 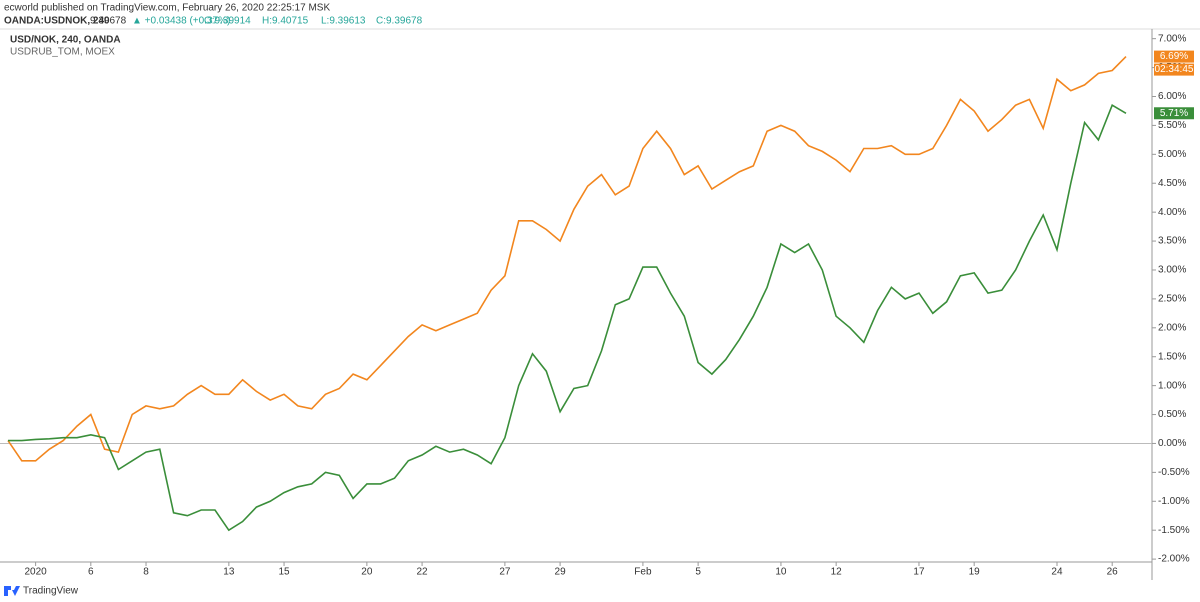 I want to click on y-tick-label: 6.00%, so click(x=1172, y=96).